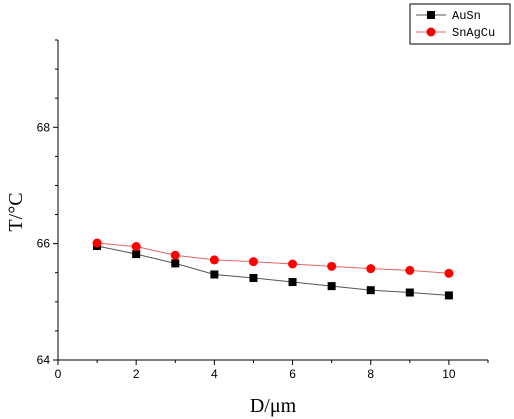 The width and height of the screenshot is (514, 419). I want to click on y-axis-ticks: 64 66 68, so click(47, 203).